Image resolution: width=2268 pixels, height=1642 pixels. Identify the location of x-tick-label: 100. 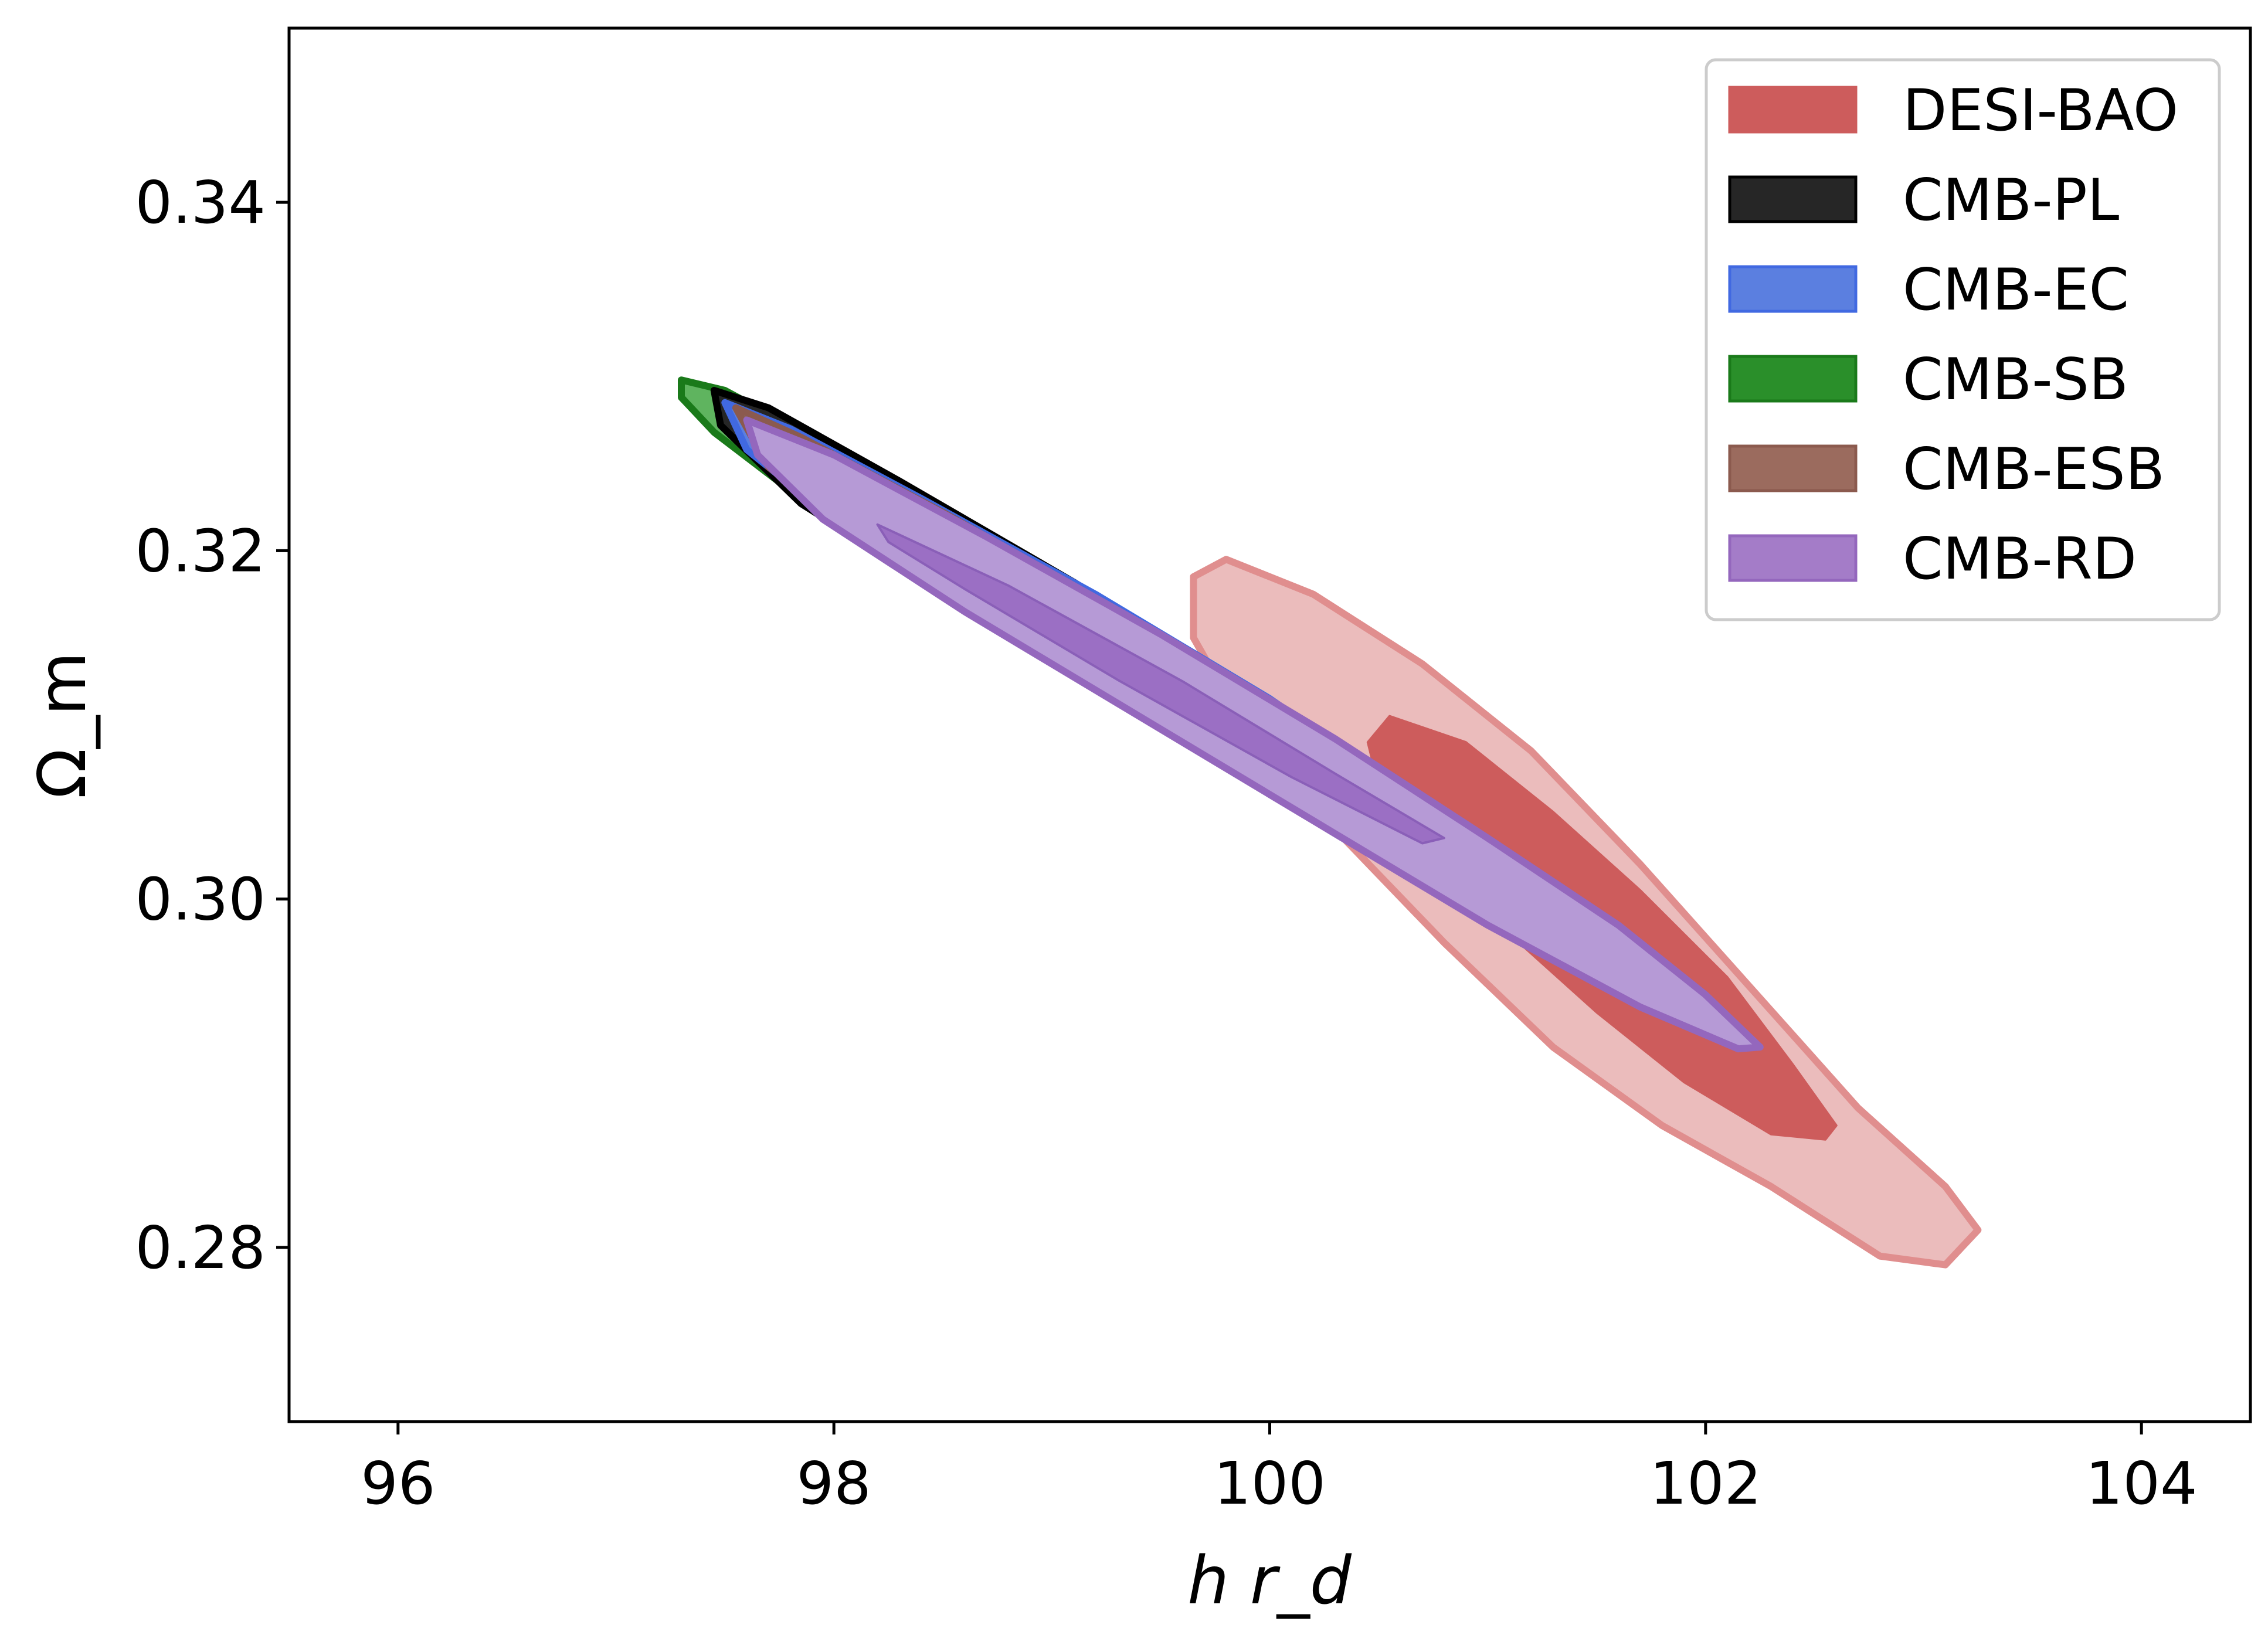
(1270, 1483).